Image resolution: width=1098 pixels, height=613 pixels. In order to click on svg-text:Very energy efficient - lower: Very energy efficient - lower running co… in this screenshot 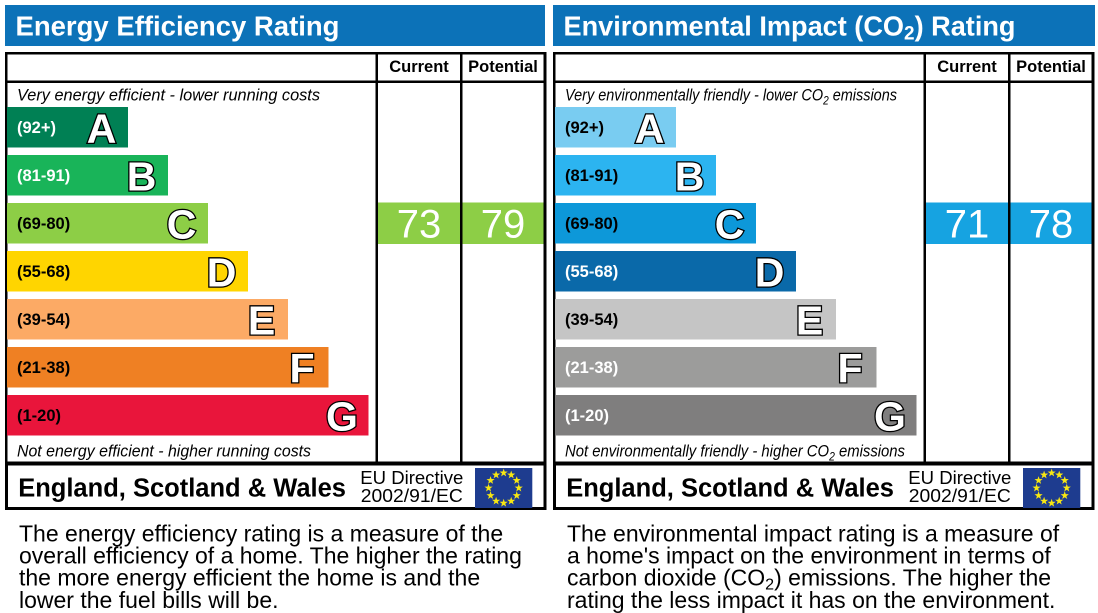, I will do `click(168, 96)`.